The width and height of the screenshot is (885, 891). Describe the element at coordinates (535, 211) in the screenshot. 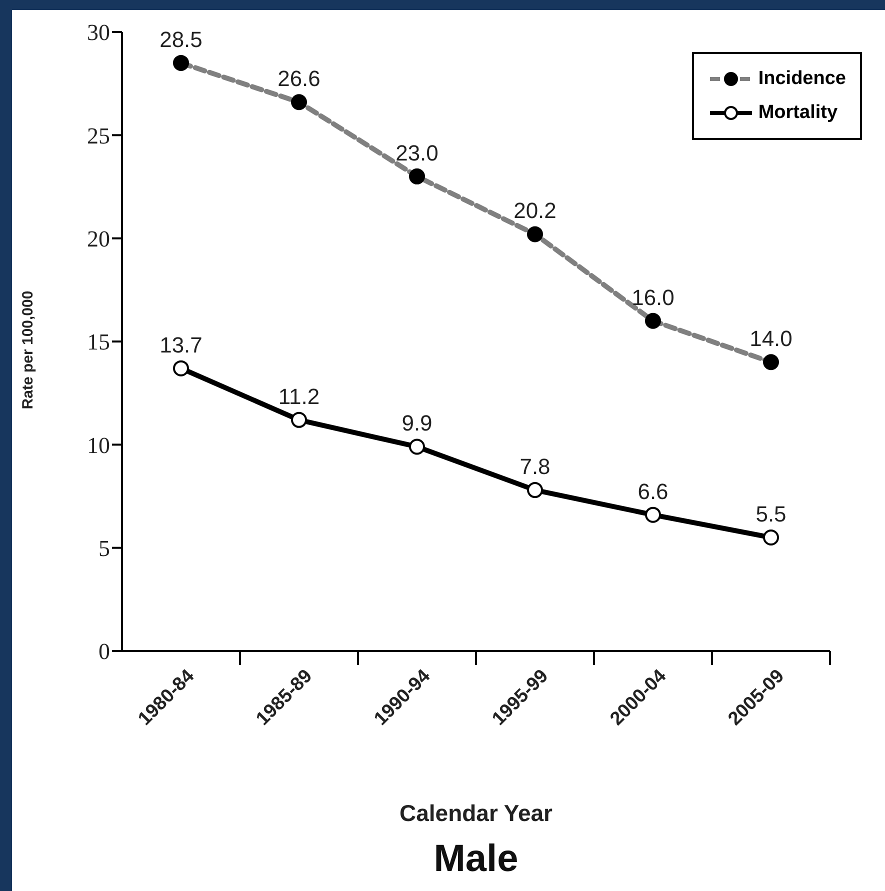

I see `data-label: 20.2` at that location.